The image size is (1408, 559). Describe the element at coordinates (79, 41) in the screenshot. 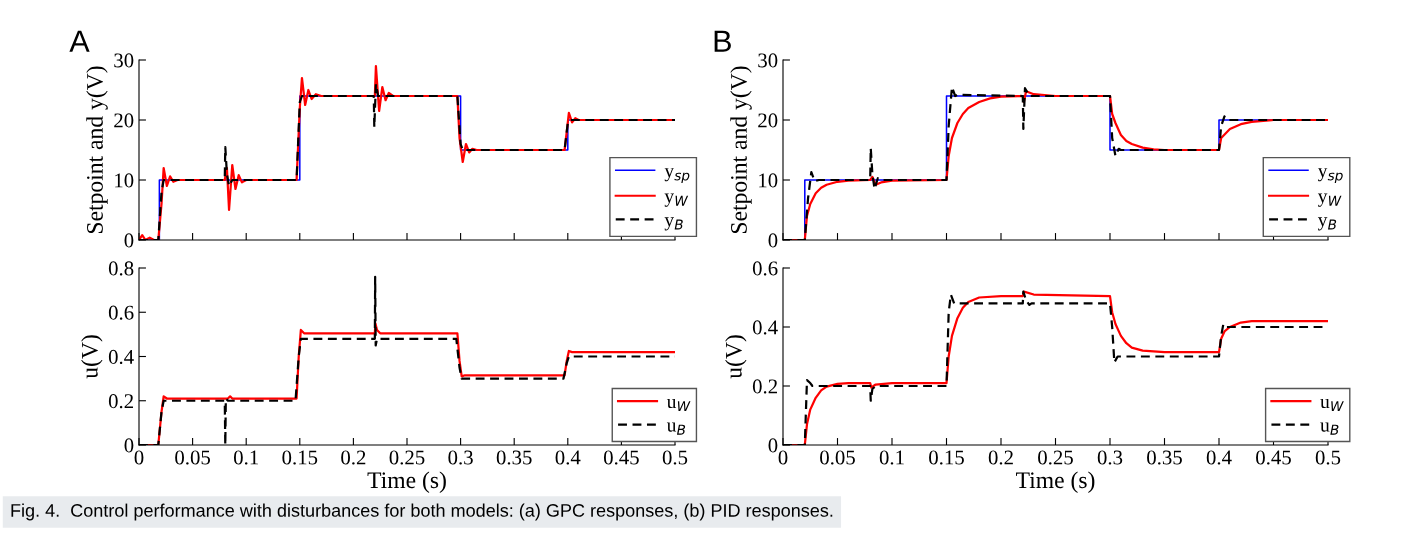

I see `chart-title: A` at that location.